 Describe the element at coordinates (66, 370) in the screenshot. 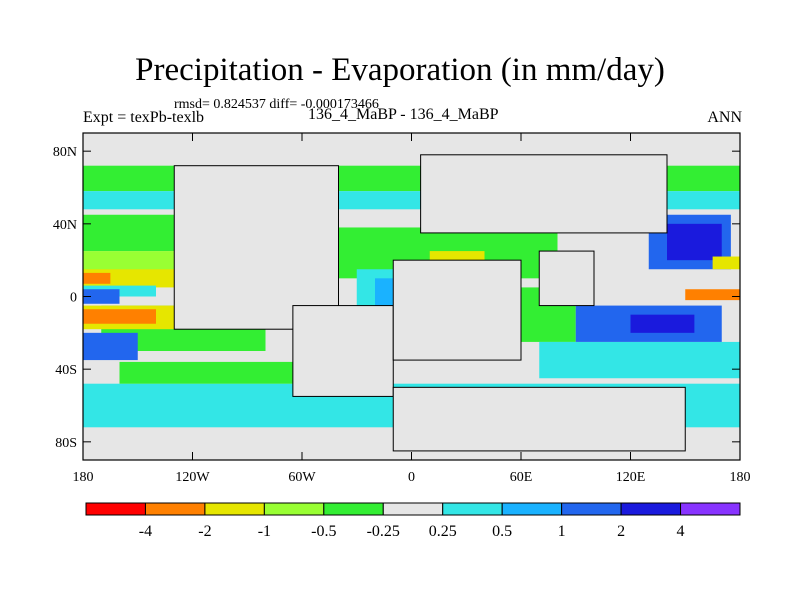

I see `y-tick-label: 40S` at that location.